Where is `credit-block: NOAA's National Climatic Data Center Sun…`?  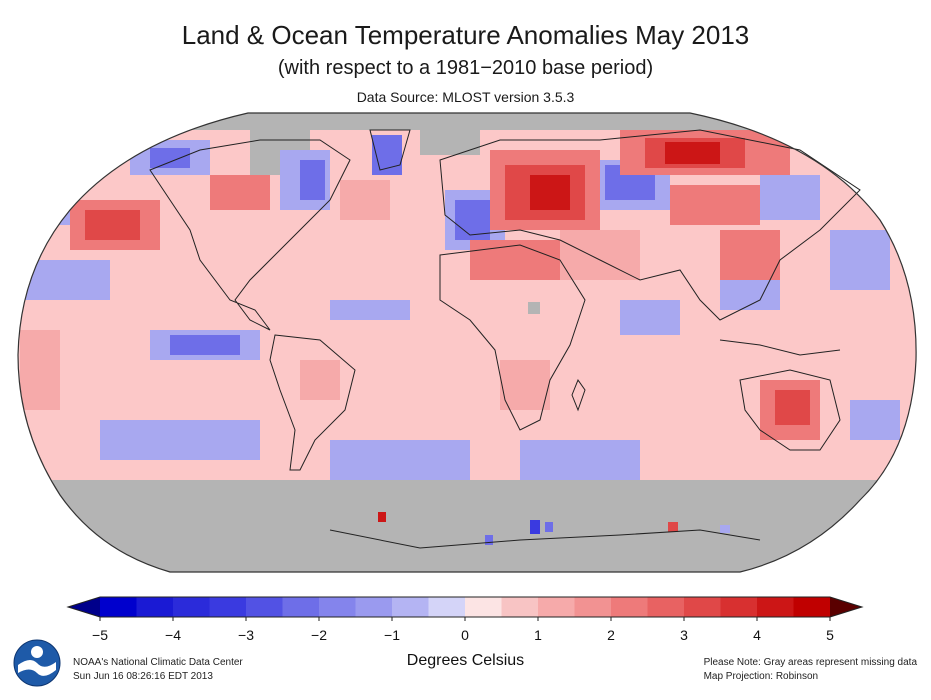
credit-block: NOAA's National Climatic Data Center Sun… is located at coordinates (158, 670).